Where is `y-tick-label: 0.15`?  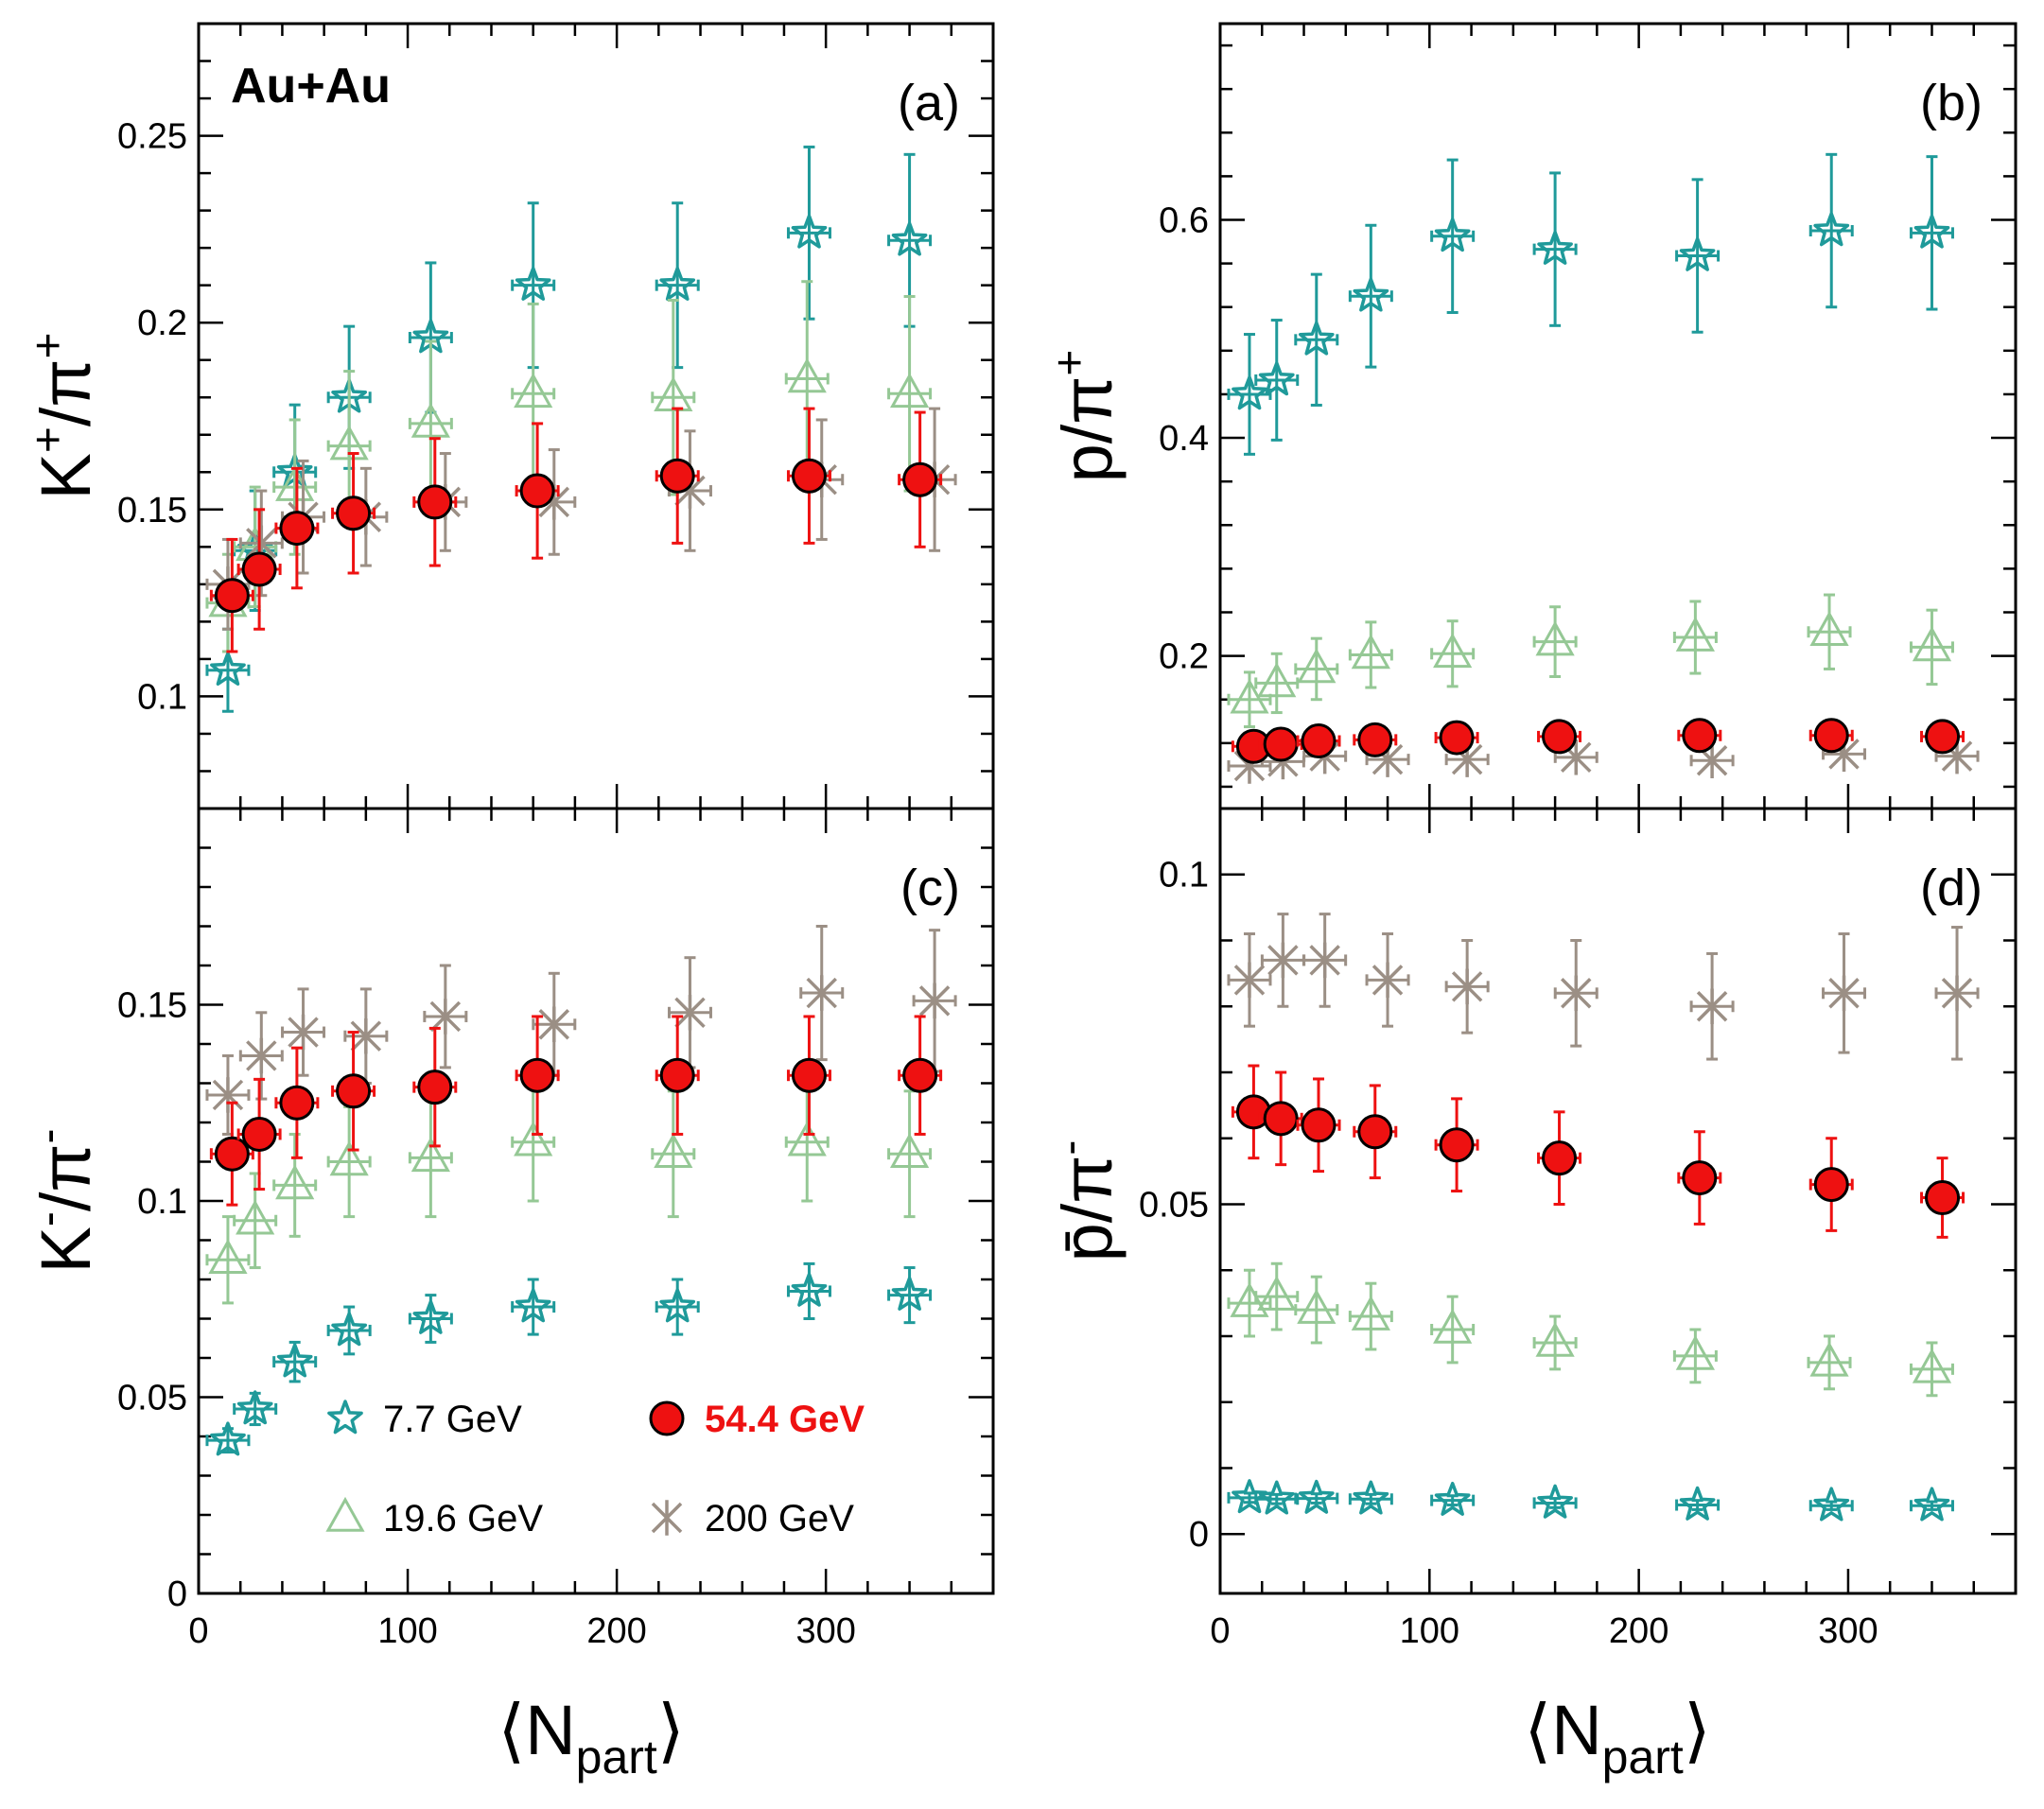
y-tick-label: 0.15 is located at coordinates (152, 511).